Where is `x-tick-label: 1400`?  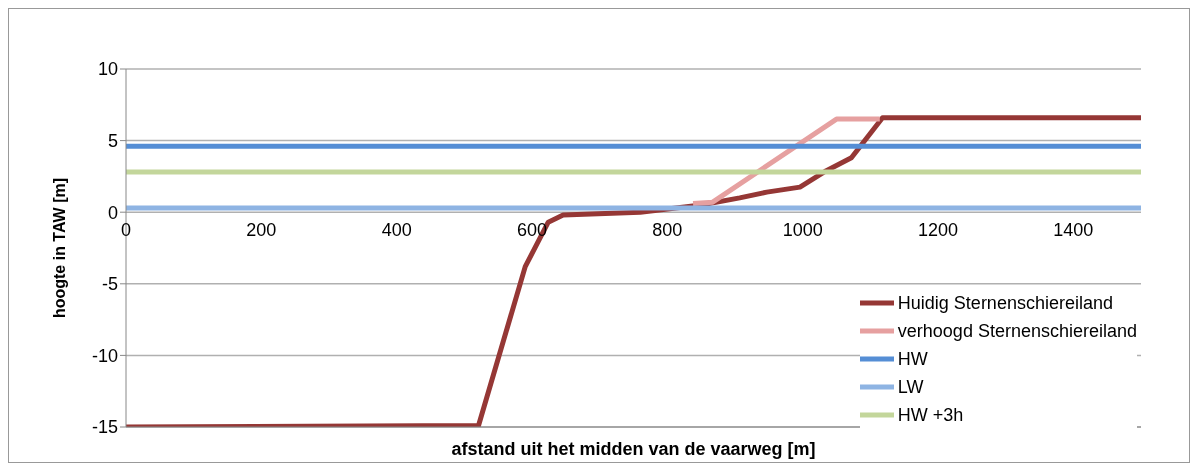 x-tick-label: 1400 is located at coordinates (1073, 230).